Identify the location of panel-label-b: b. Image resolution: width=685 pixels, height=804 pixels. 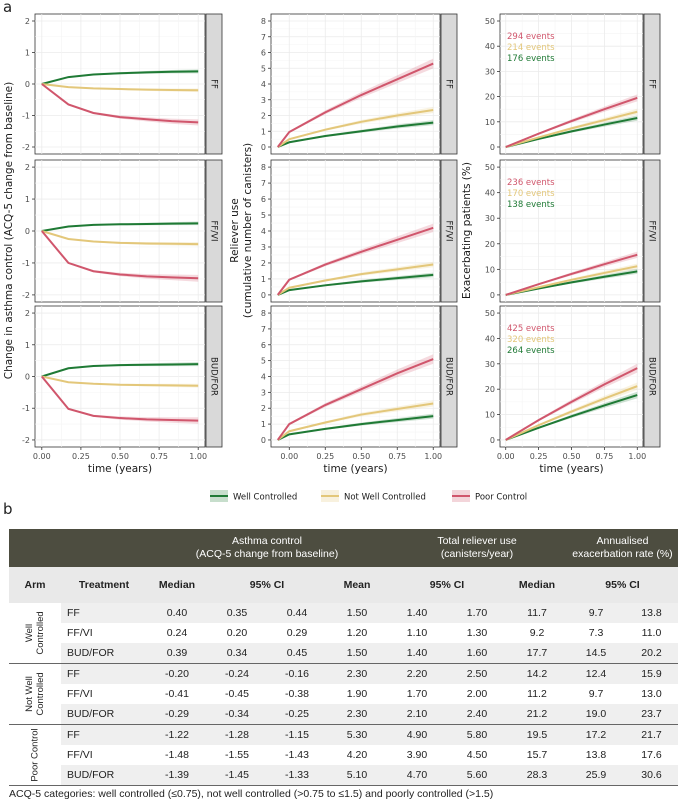
(8, 509).